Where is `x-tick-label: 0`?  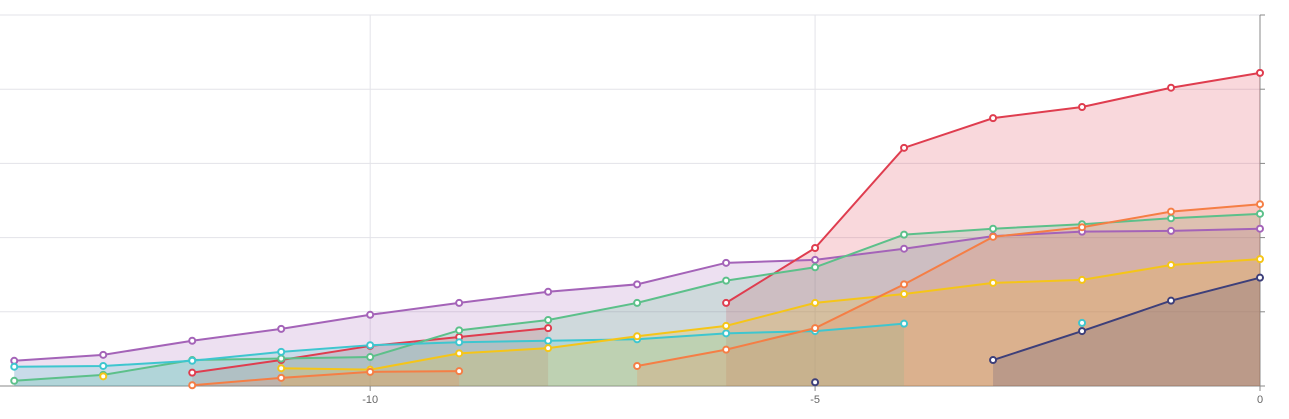
x-tick-label: 0 is located at coordinates (1260, 400).